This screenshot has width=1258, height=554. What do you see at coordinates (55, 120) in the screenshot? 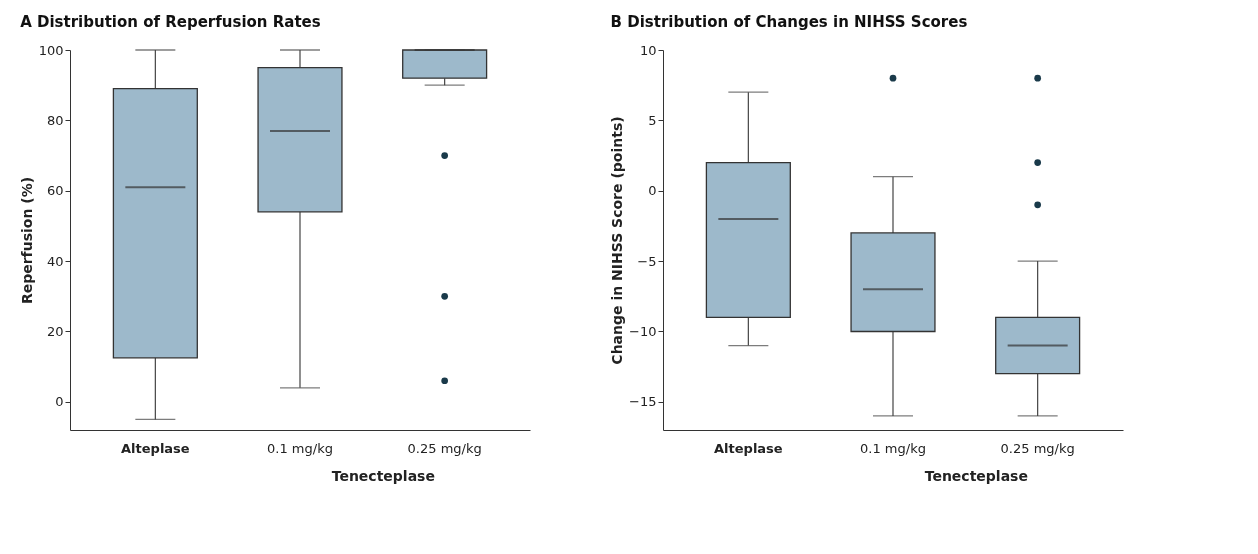
I see `y-tick-label: 80` at bounding box center [55, 120].